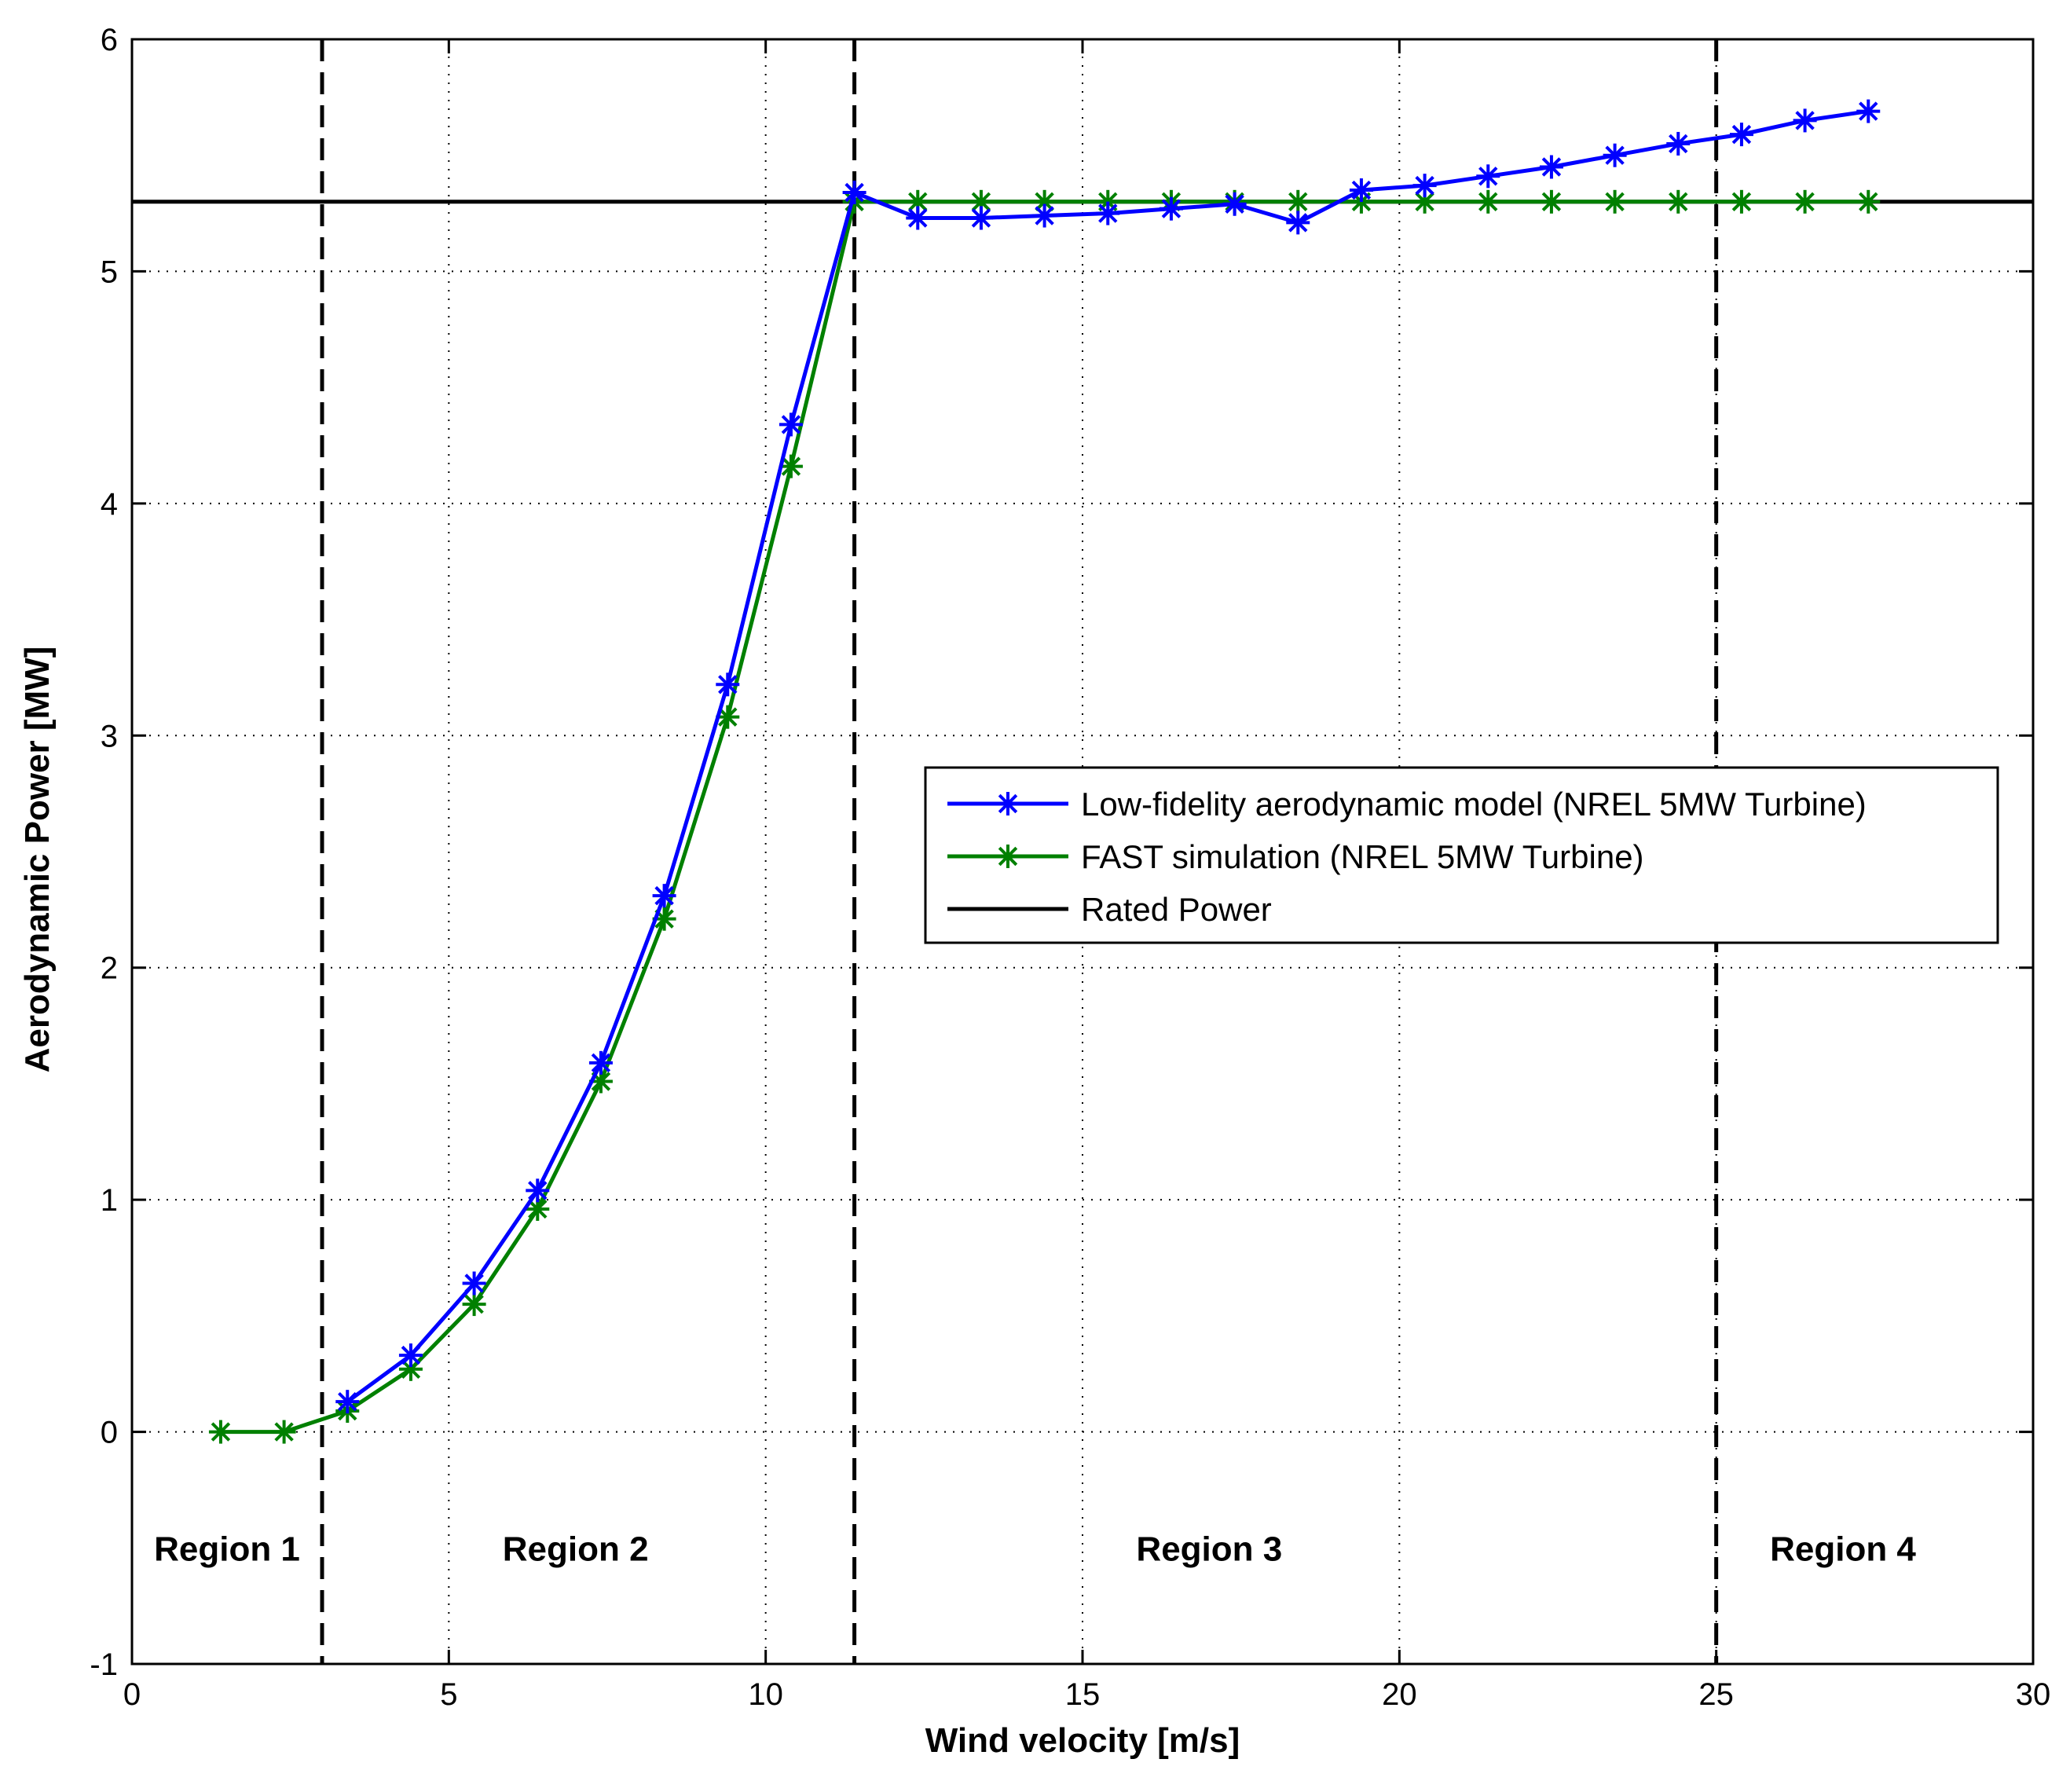 This screenshot has width=2070, height=1792. What do you see at coordinates (110, 1433) in the screenshot?
I see `y-tick-label: 0` at bounding box center [110, 1433].